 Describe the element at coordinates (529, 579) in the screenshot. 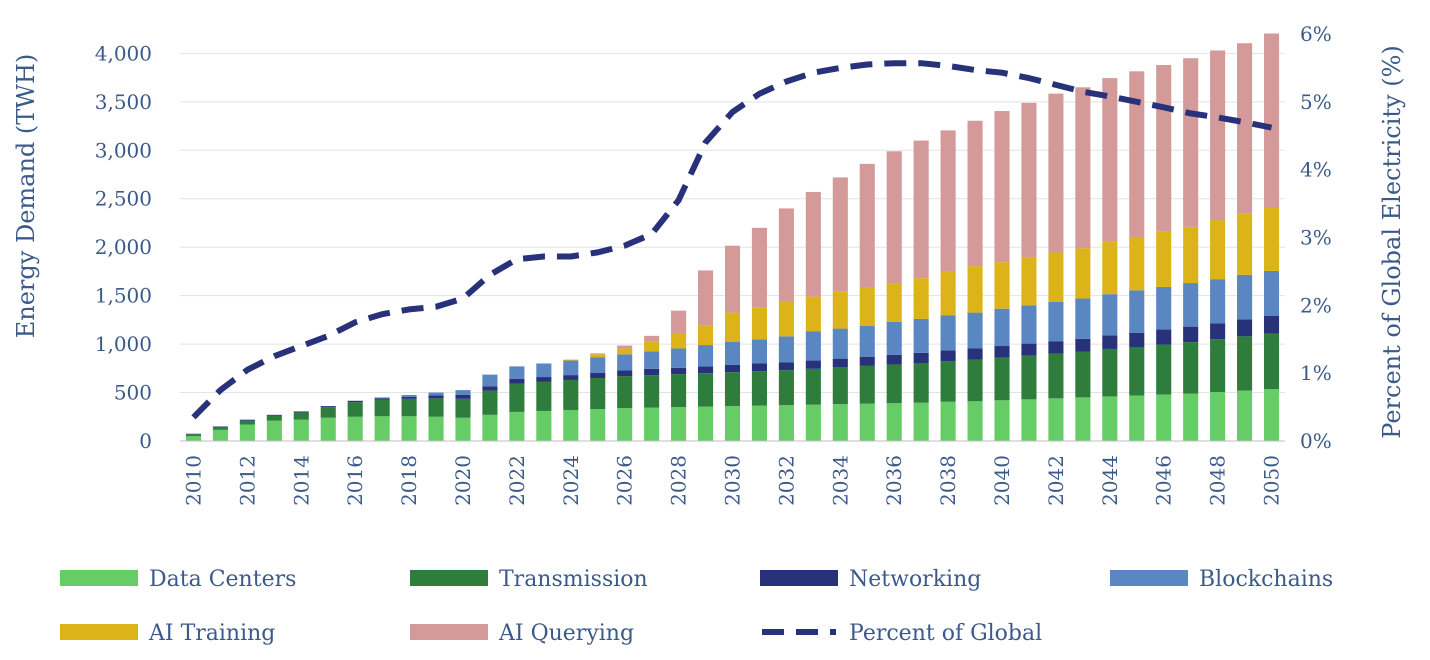

I see `legend-item: Transmission` at that location.